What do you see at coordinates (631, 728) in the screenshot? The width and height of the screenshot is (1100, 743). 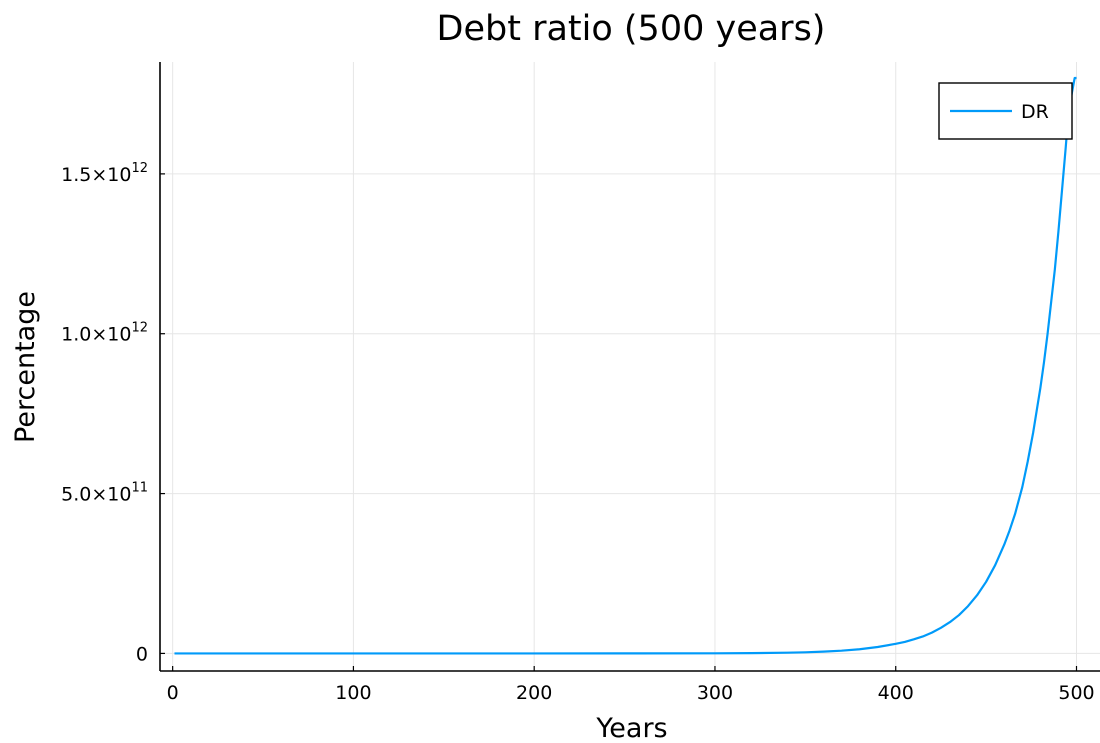 I see `x-axis-label: Years` at bounding box center [631, 728].